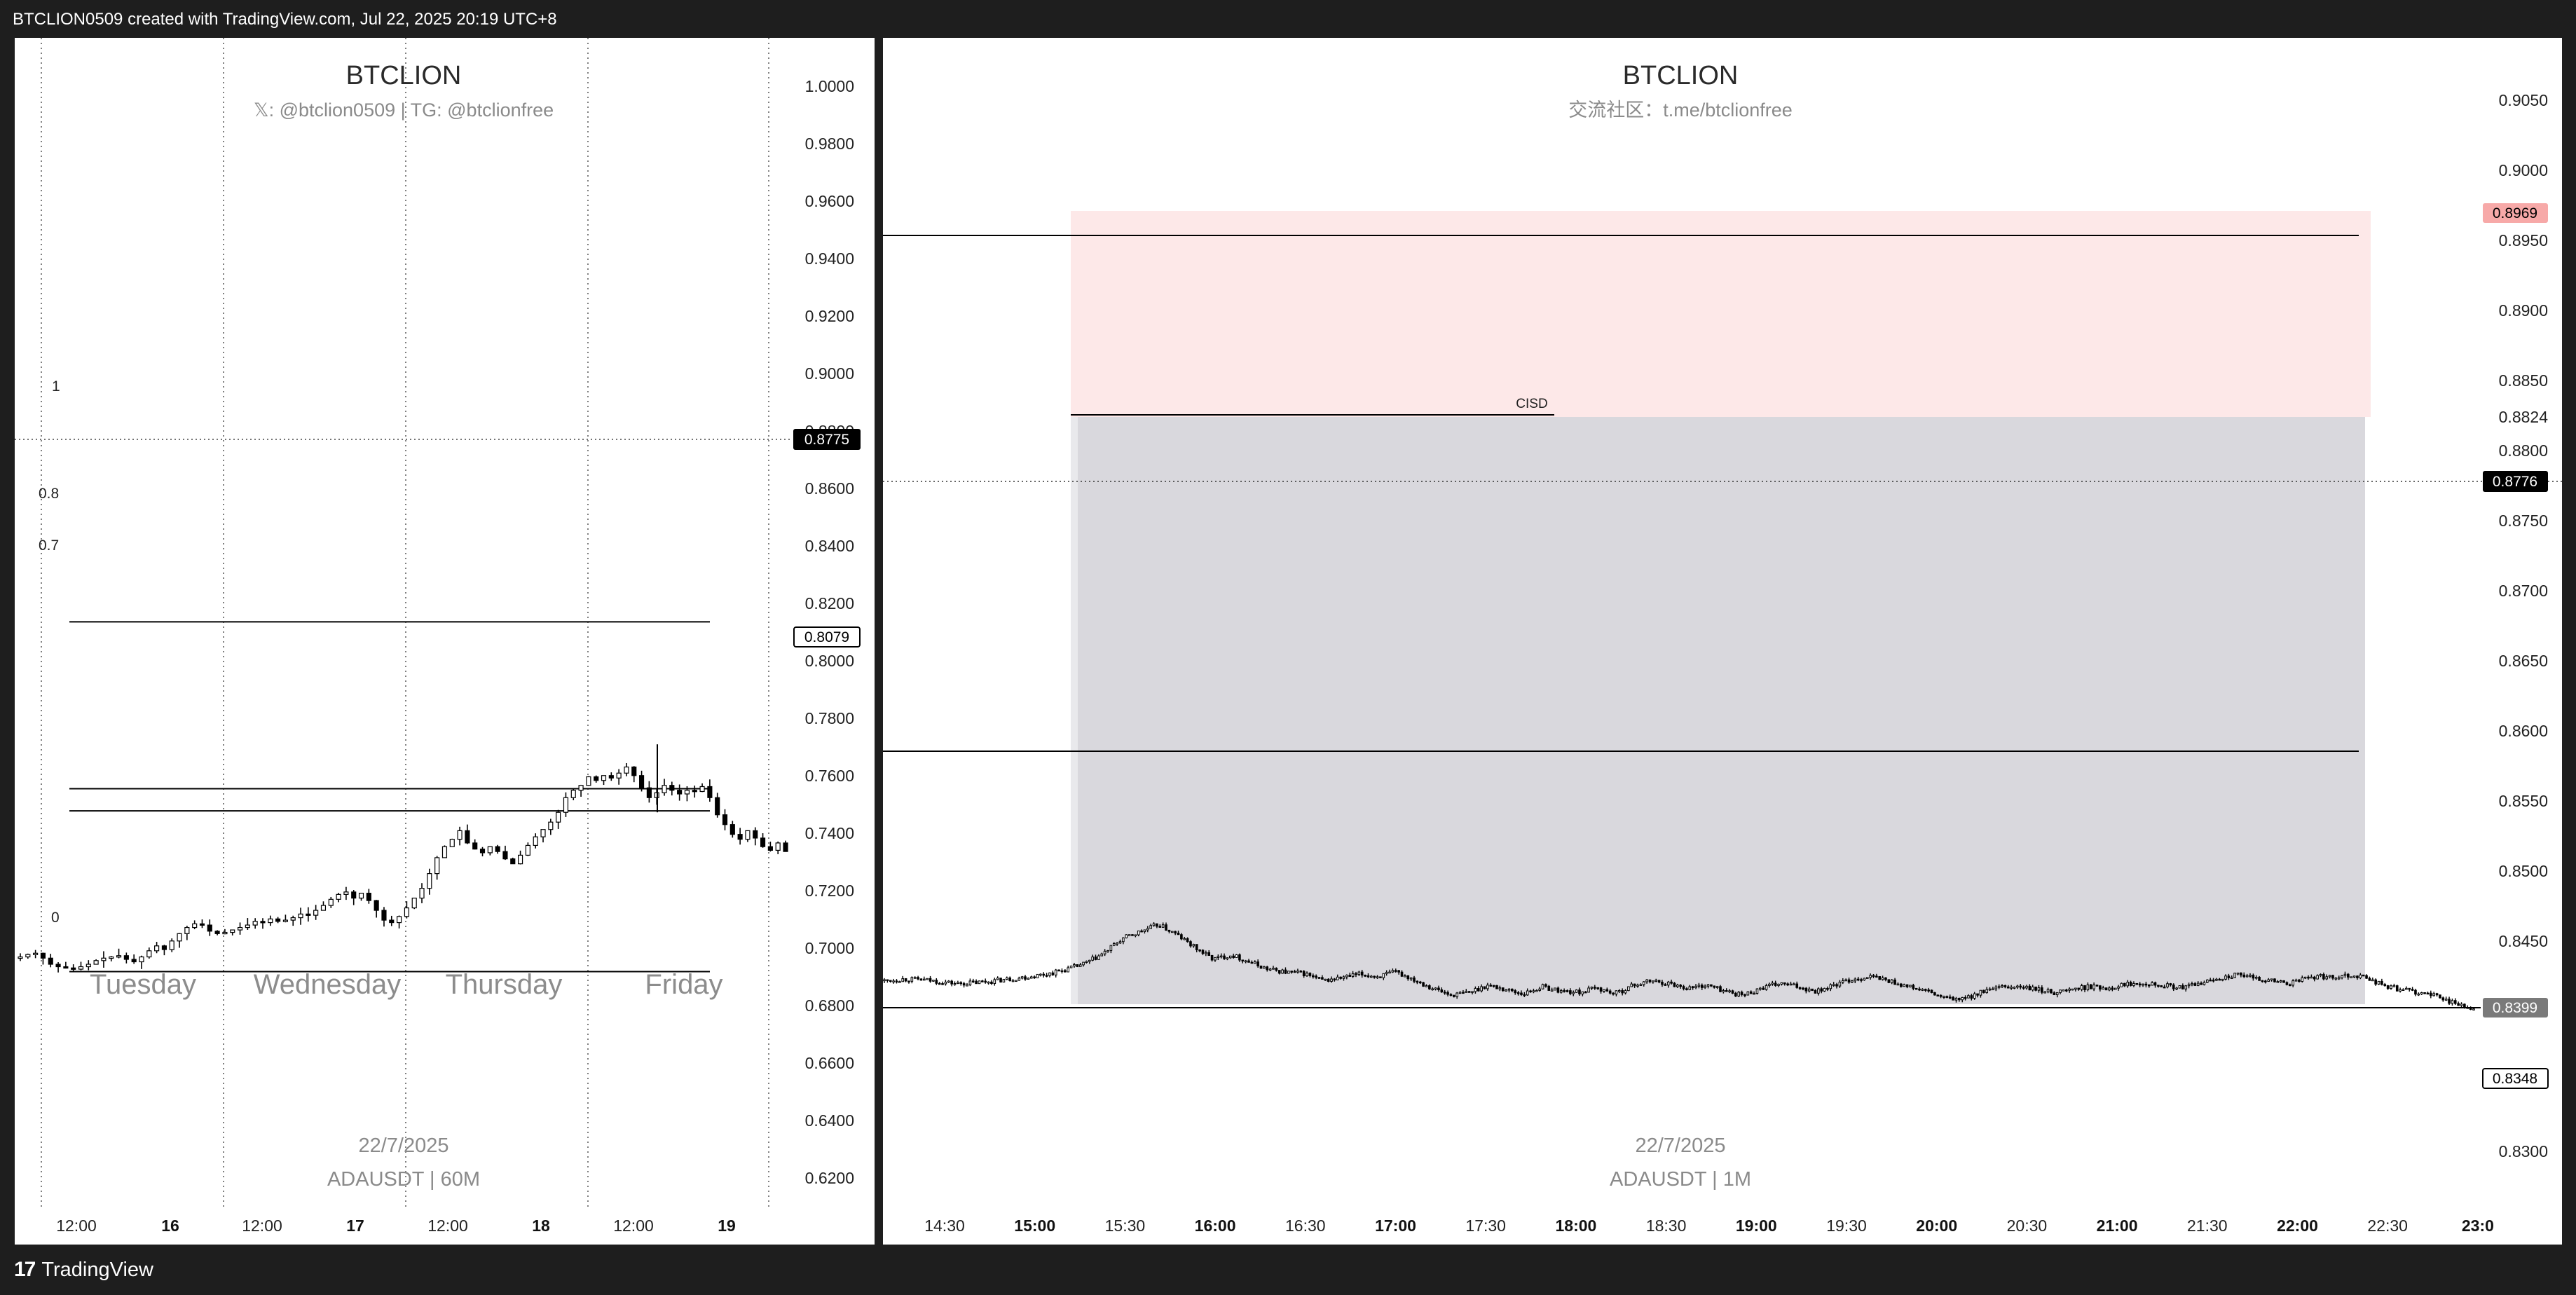 This screenshot has height=1295, width=2576. I want to click on x-tick-label: 19:00, so click(1756, 1226).